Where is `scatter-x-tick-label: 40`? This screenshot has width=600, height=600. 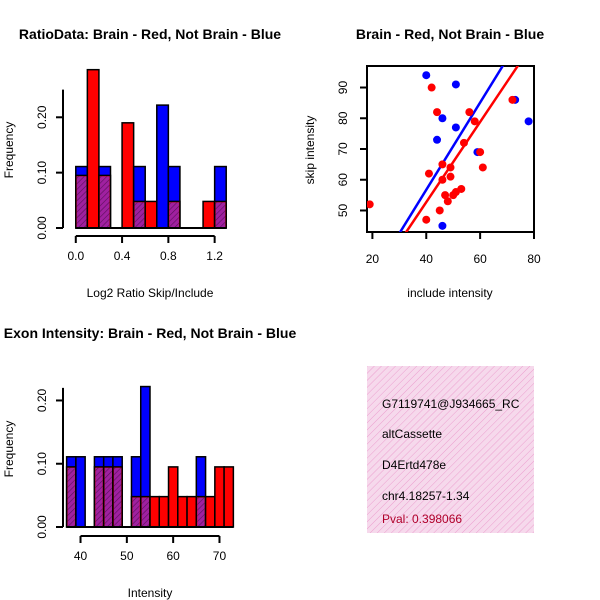
scatter-x-tick-label: 40 is located at coordinates (427, 259).